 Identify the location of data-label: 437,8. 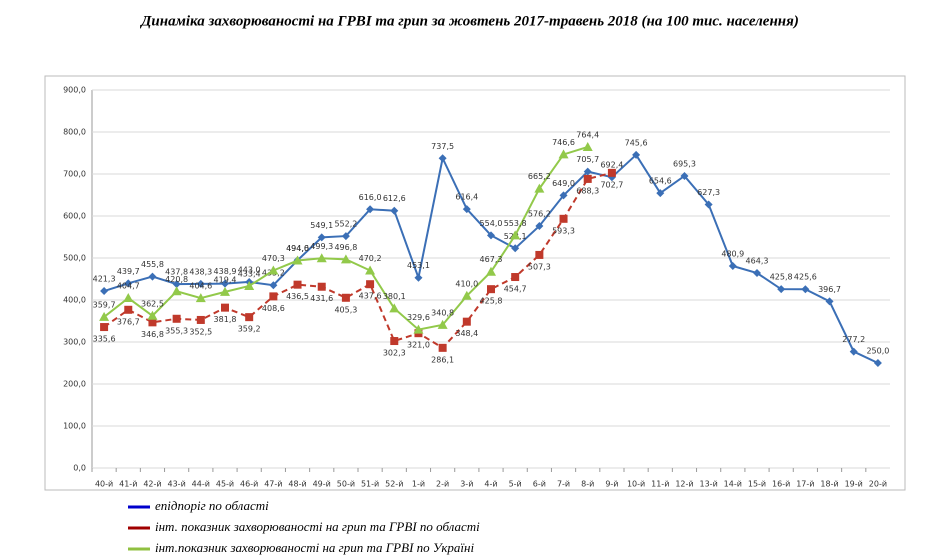
(176, 272).